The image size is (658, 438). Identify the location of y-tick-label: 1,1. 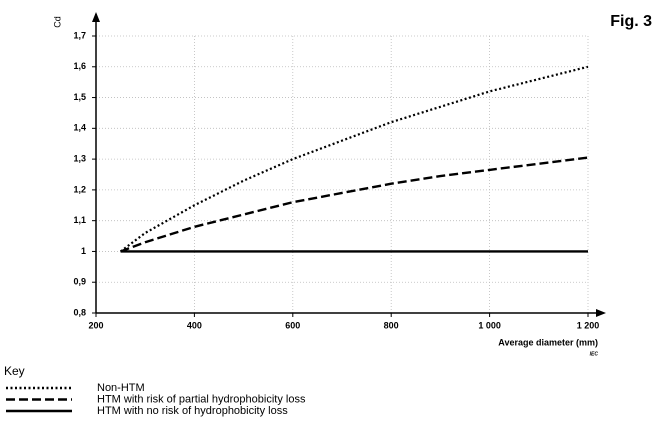
(79, 220).